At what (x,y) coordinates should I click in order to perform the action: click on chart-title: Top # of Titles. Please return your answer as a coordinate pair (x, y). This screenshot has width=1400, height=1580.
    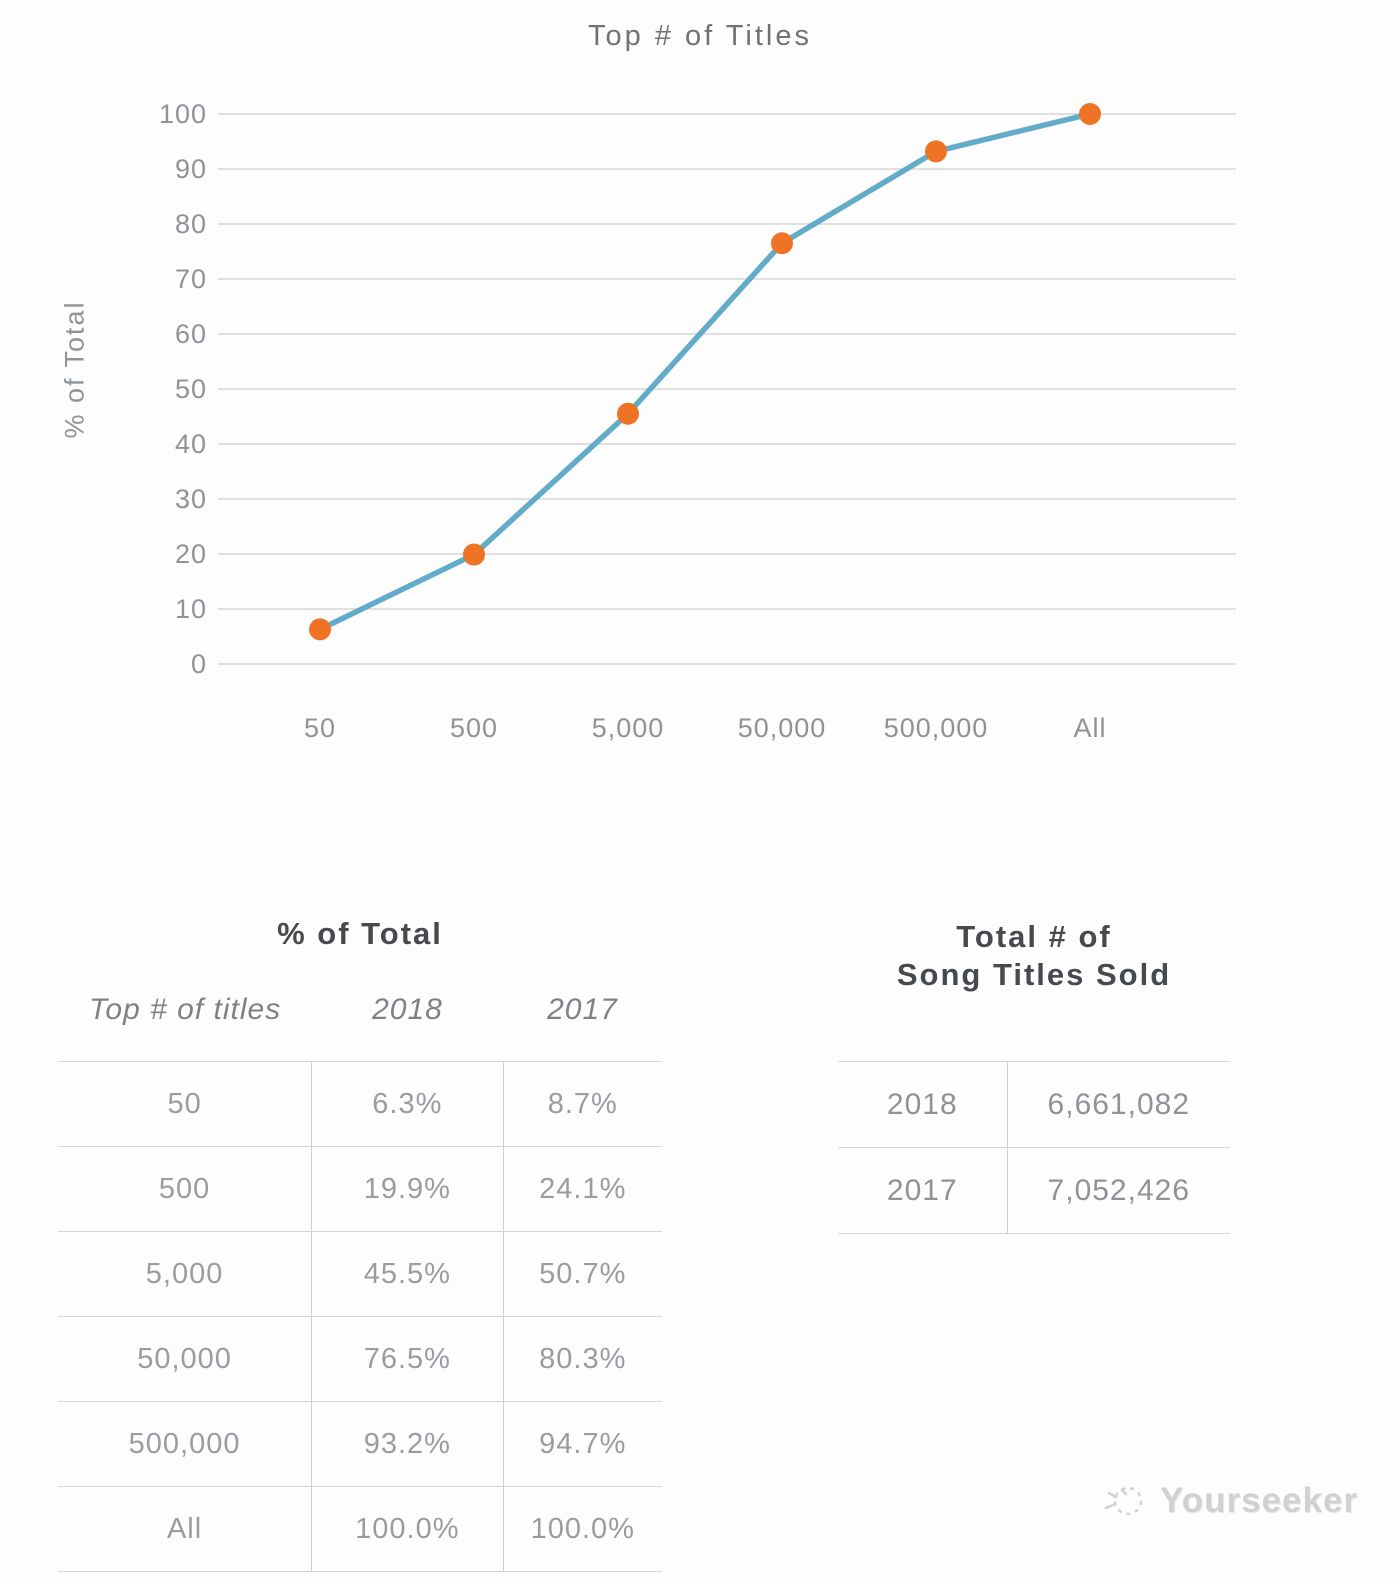
    Looking at the image, I should click on (700, 36).